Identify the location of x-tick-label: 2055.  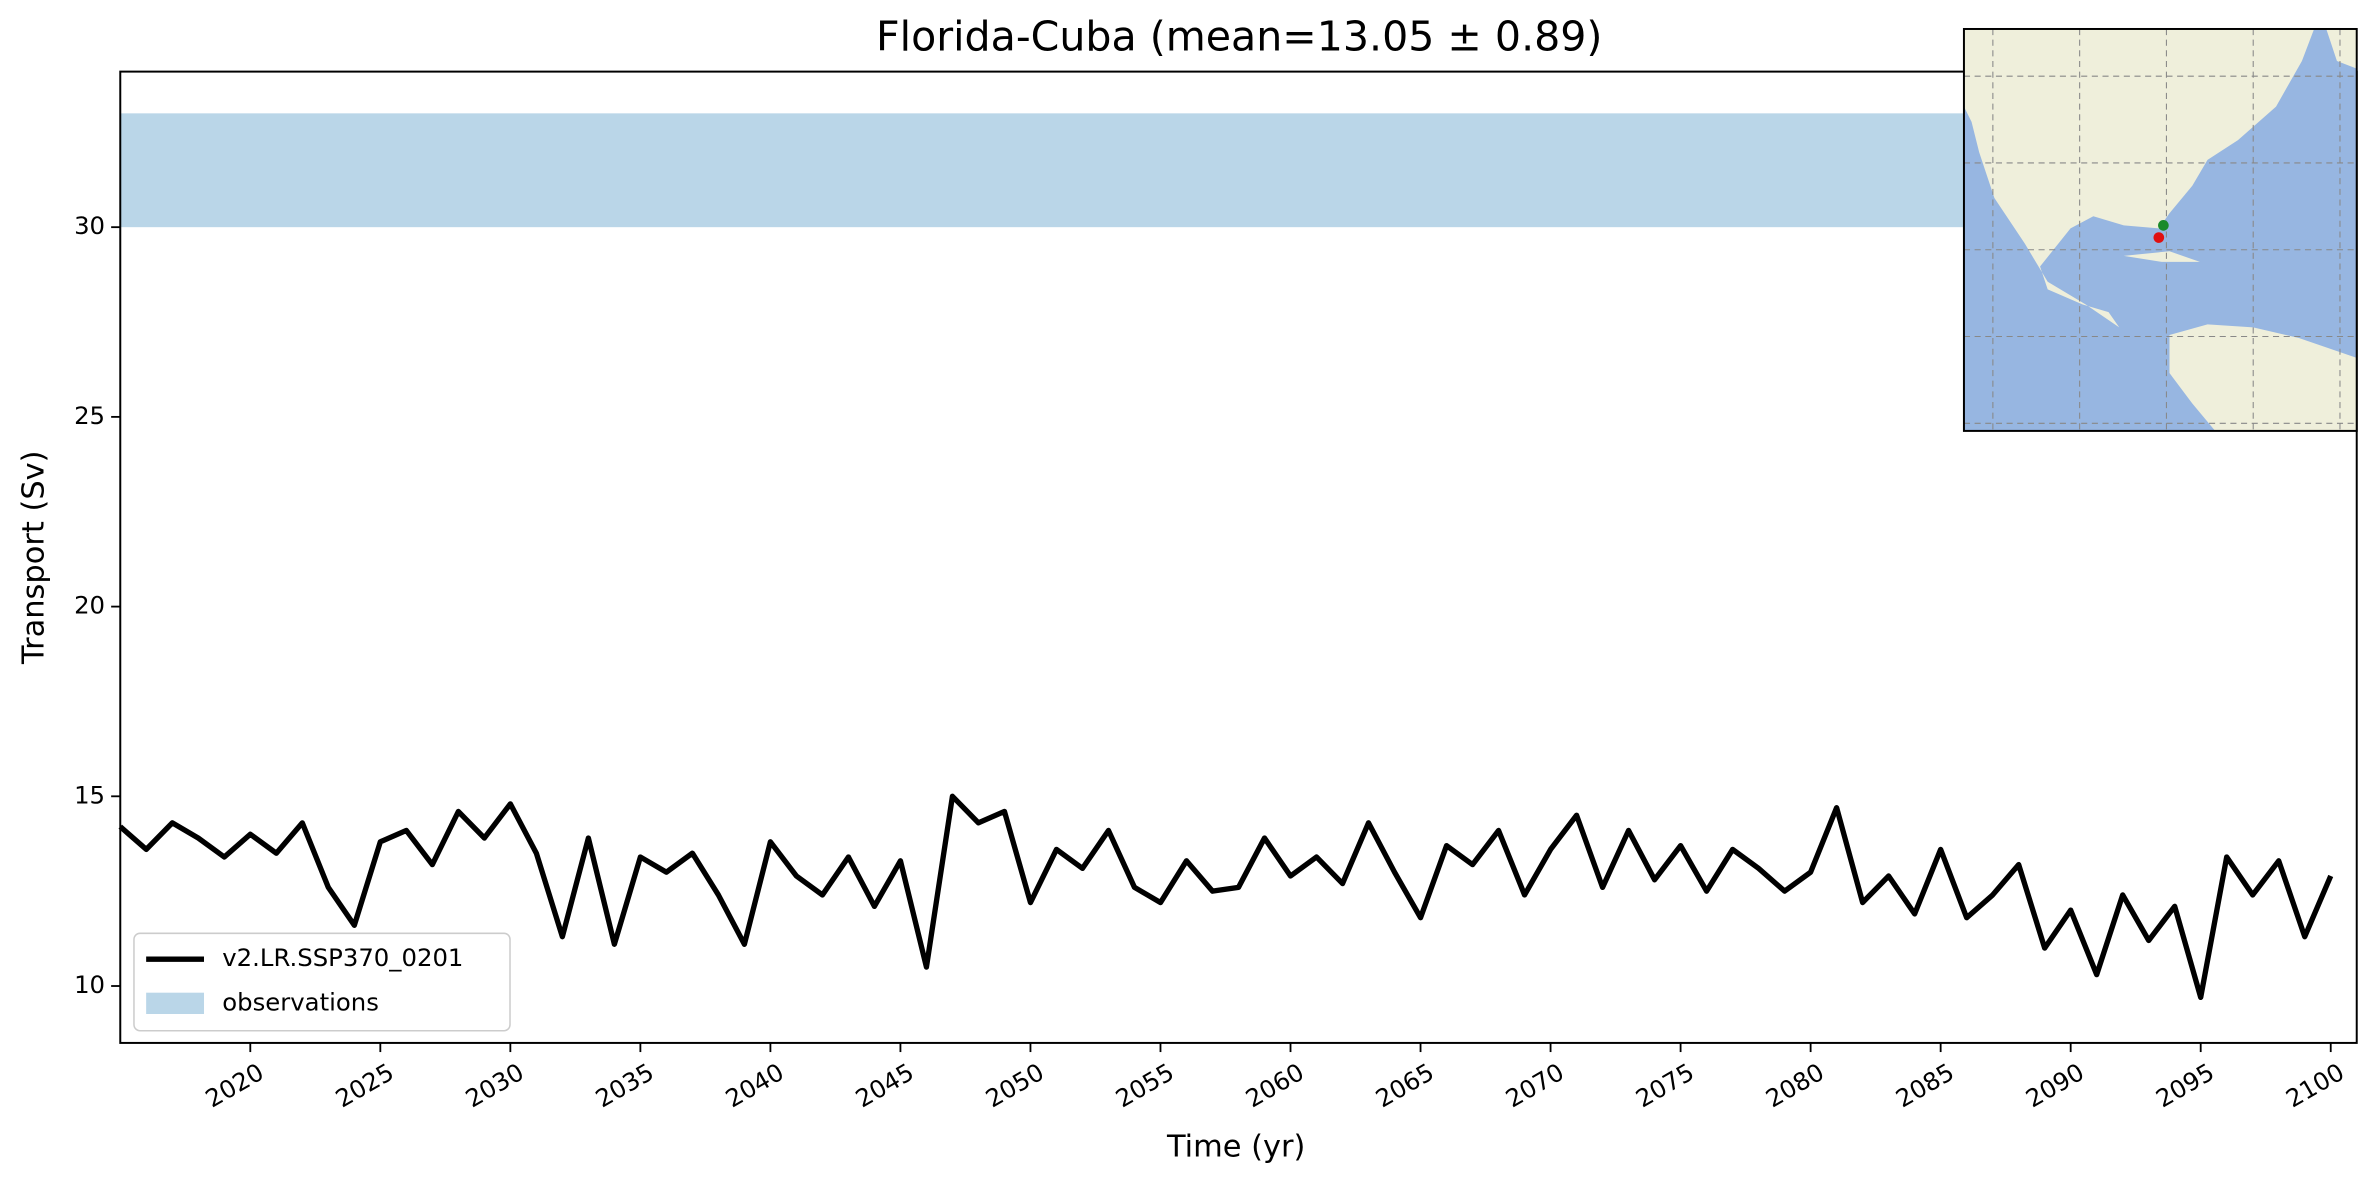
(1145, 1085).